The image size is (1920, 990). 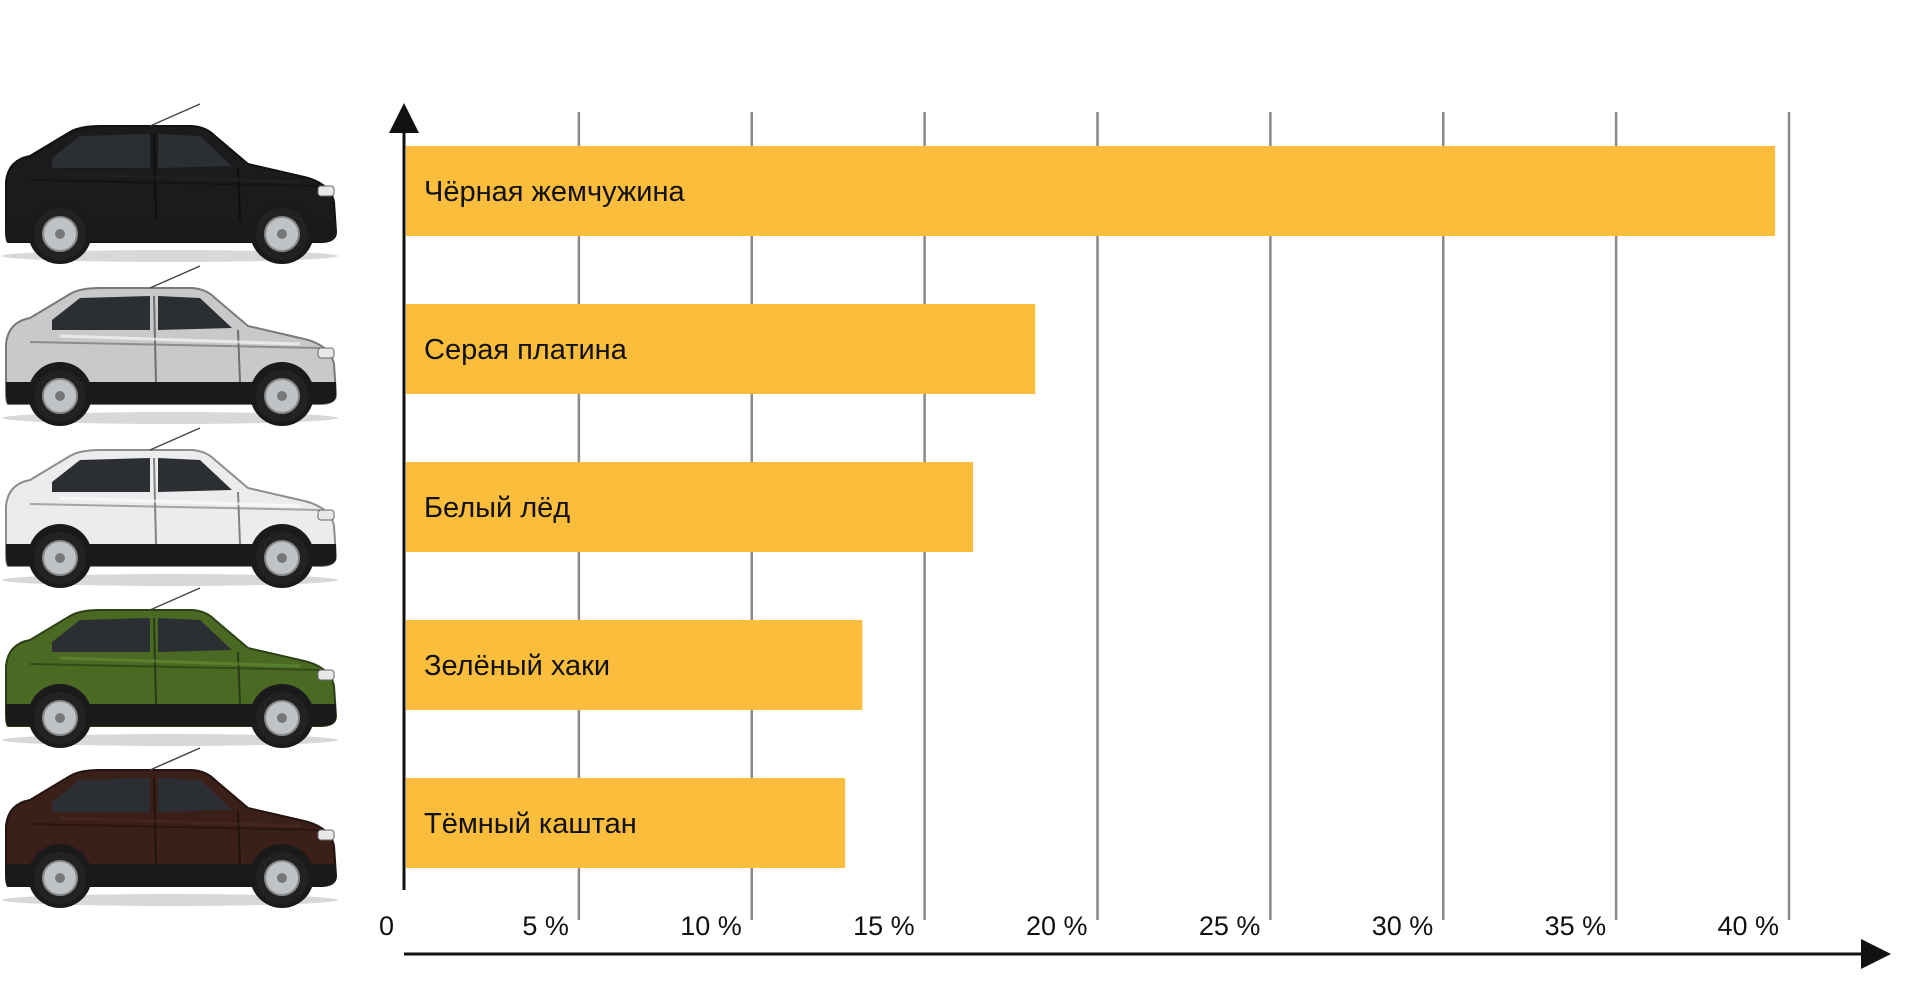 I want to click on bar-label: Белый лёд, so click(x=497, y=508).